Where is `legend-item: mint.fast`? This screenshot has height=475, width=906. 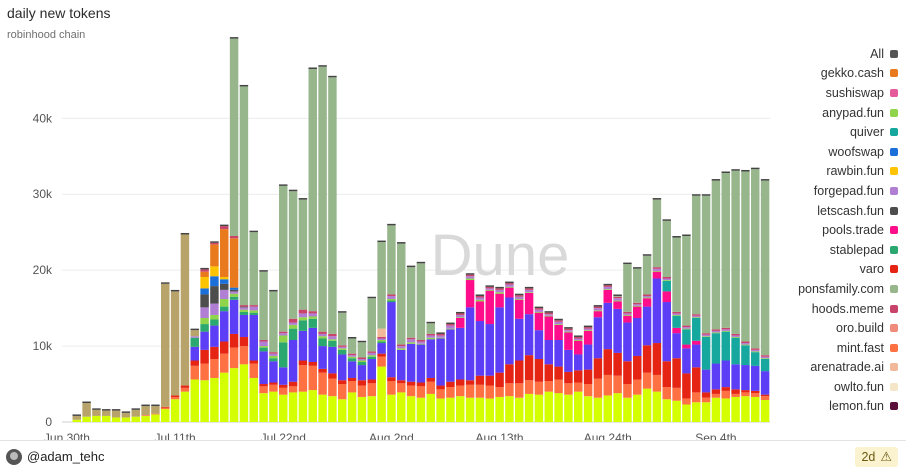 legend-item: mint.fast is located at coordinates (845, 348).